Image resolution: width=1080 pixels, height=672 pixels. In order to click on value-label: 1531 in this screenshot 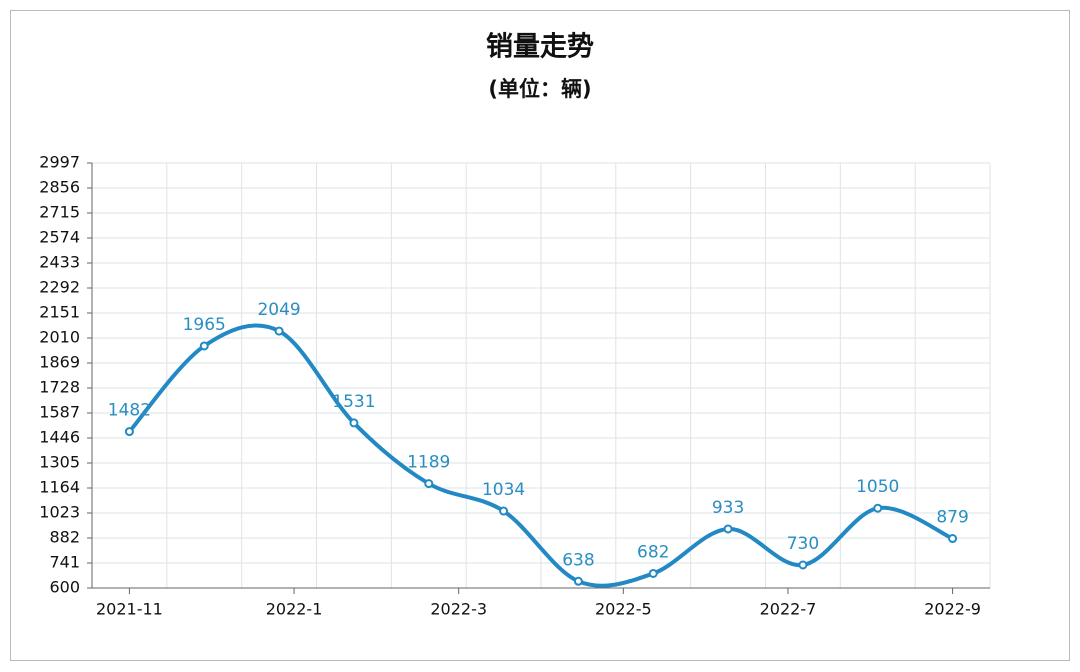, I will do `click(353, 402)`.